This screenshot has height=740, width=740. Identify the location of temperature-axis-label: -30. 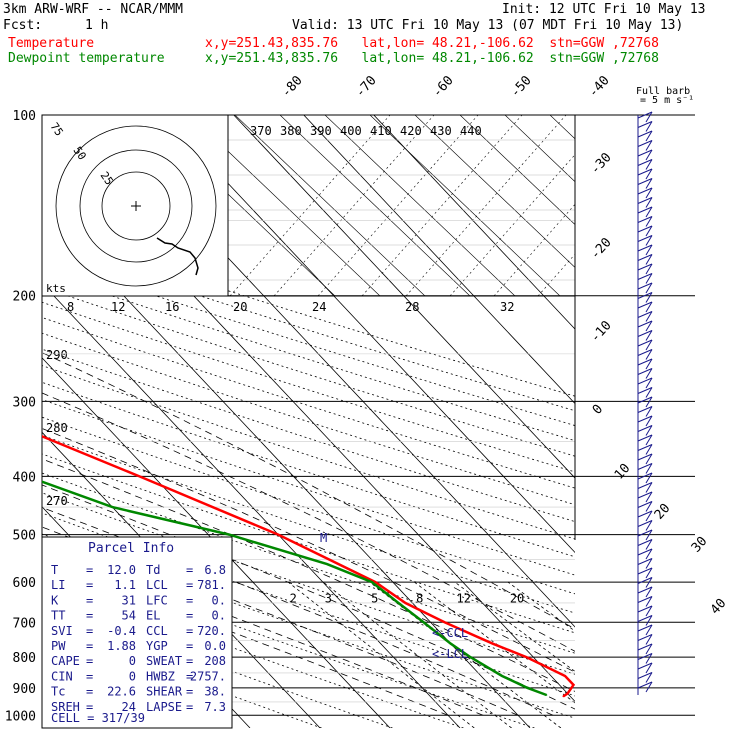
(601, 163).